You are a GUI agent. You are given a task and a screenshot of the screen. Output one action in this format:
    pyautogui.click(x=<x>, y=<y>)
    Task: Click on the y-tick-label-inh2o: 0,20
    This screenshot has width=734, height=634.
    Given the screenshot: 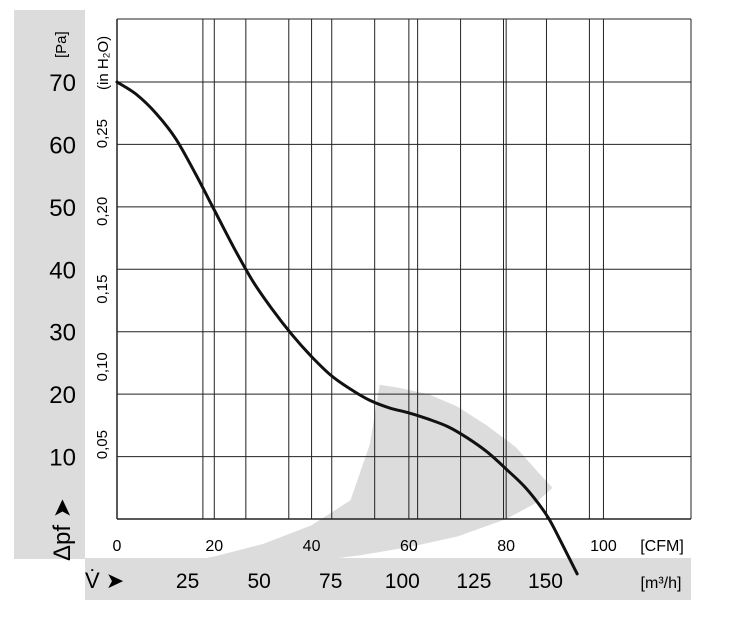 What is the action you would take?
    pyautogui.click(x=102, y=211)
    